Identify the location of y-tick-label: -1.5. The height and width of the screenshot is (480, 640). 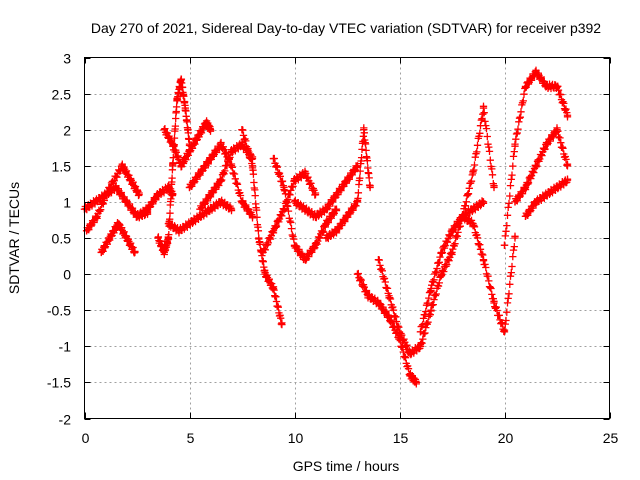
(59, 383).